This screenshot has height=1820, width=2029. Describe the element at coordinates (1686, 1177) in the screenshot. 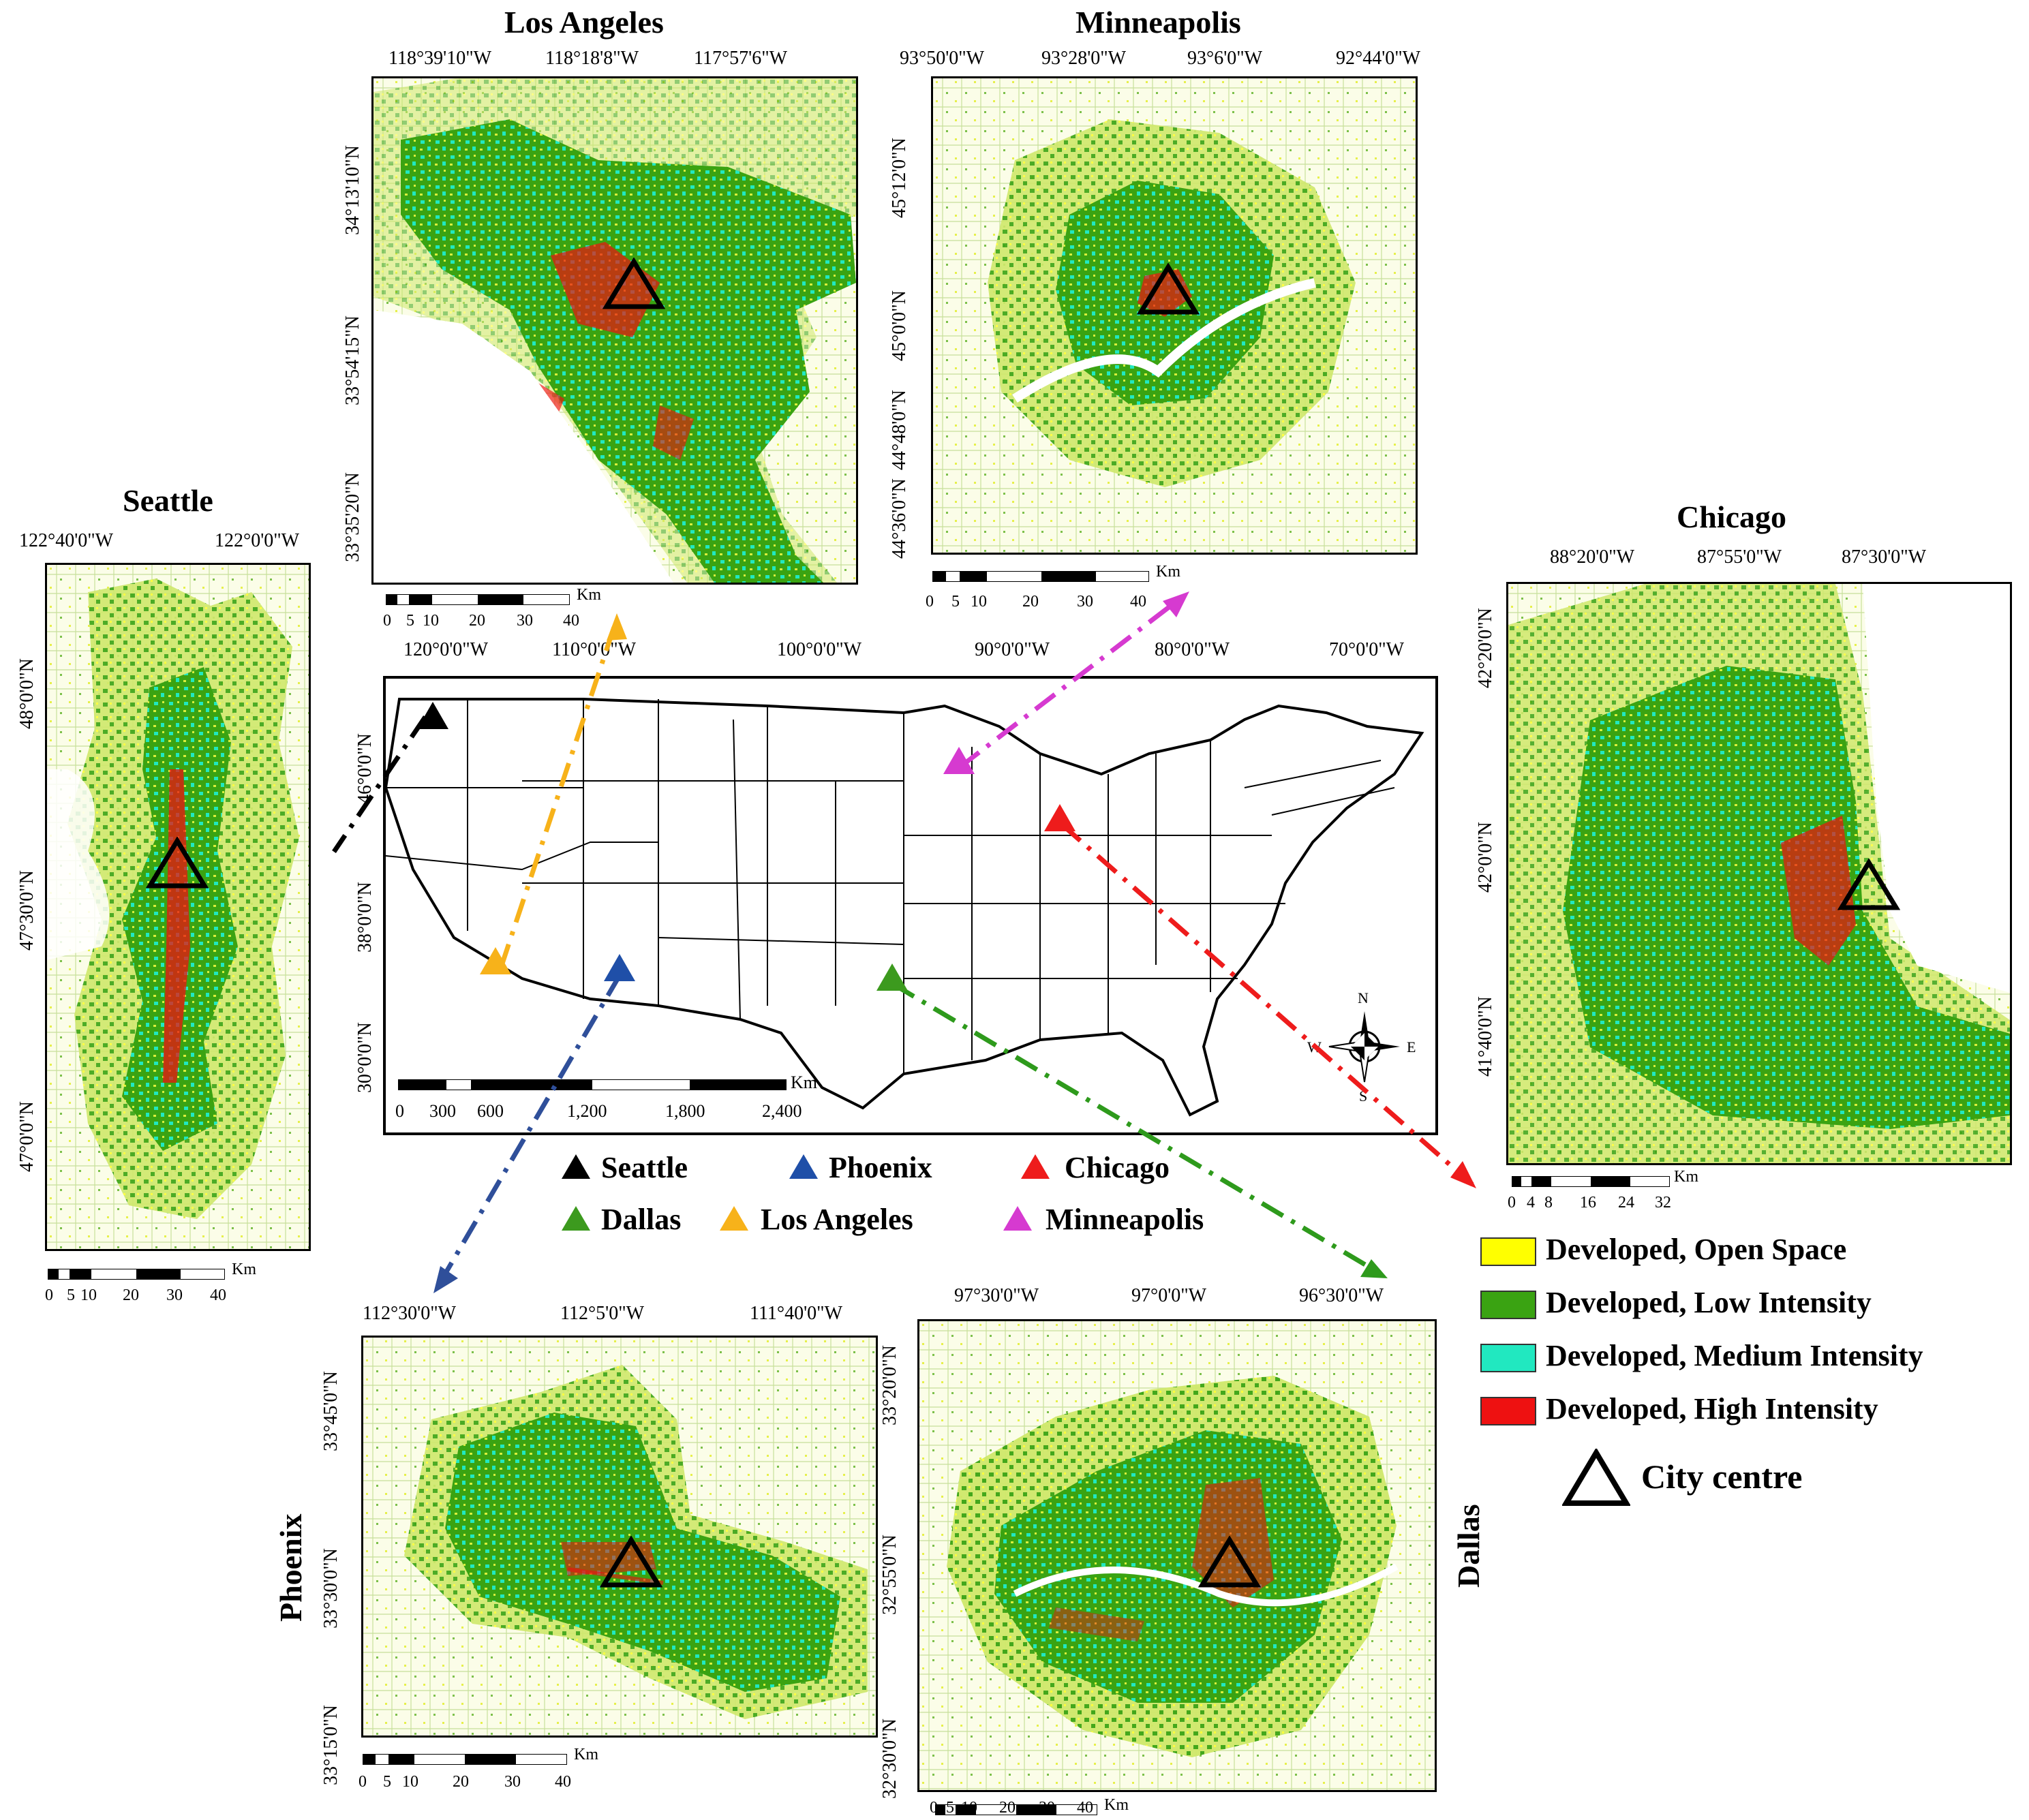

I see `chicago-scale-unit: Km` at that location.